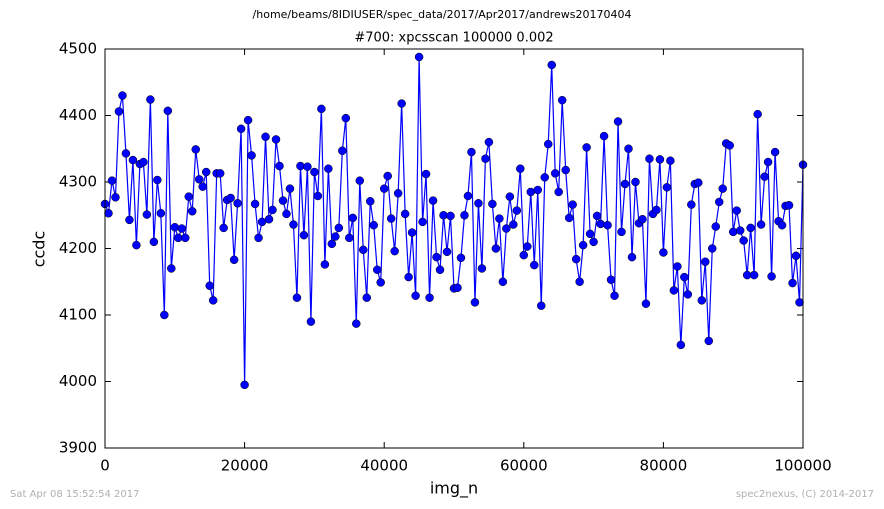 This screenshot has width=884, height=509. What do you see at coordinates (78, 448) in the screenshot?
I see `y-tick-label: 3900` at bounding box center [78, 448].